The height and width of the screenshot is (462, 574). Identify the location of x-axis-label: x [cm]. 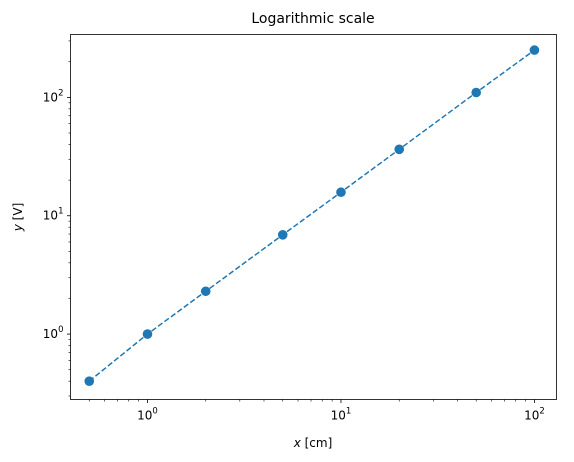
(313, 443).